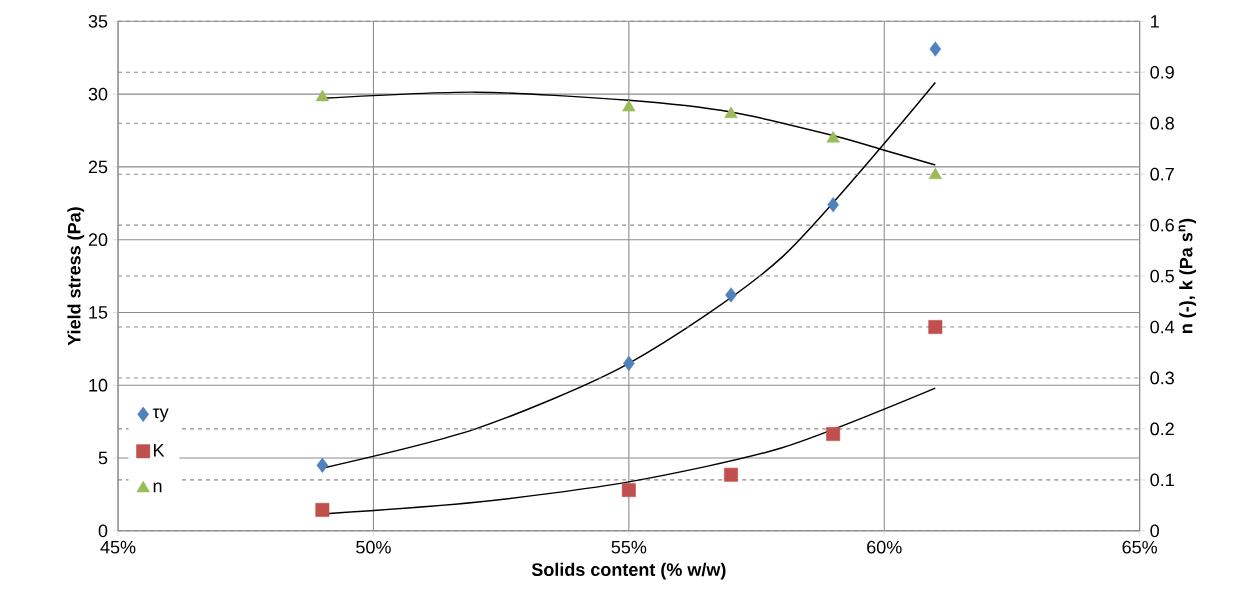 This screenshot has width=1239, height=609. I want to click on y2-tick-label: 0.4, so click(1162, 327).